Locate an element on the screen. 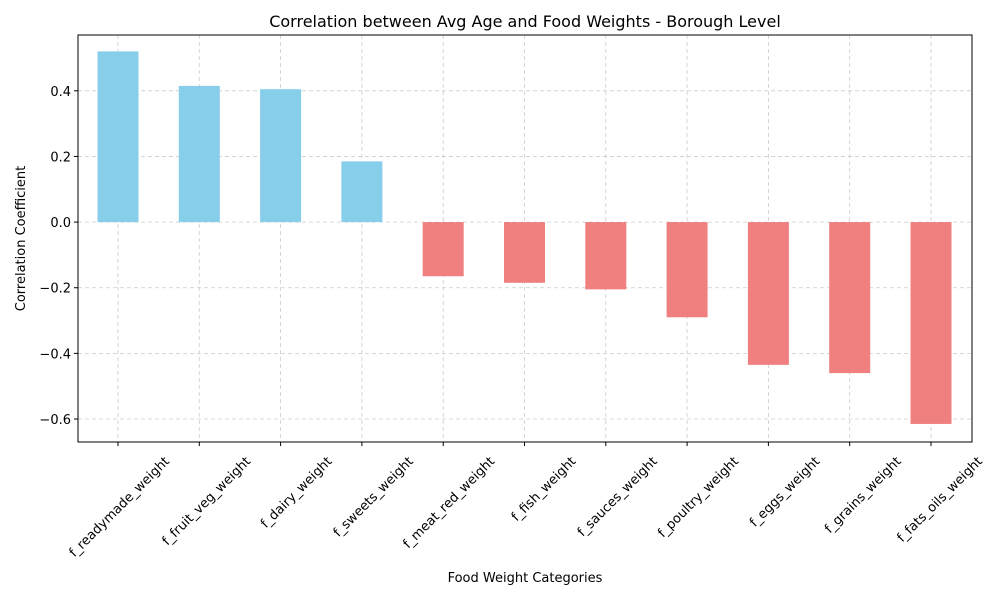  x-tick-label: f_poultry_weight is located at coordinates (698, 497).